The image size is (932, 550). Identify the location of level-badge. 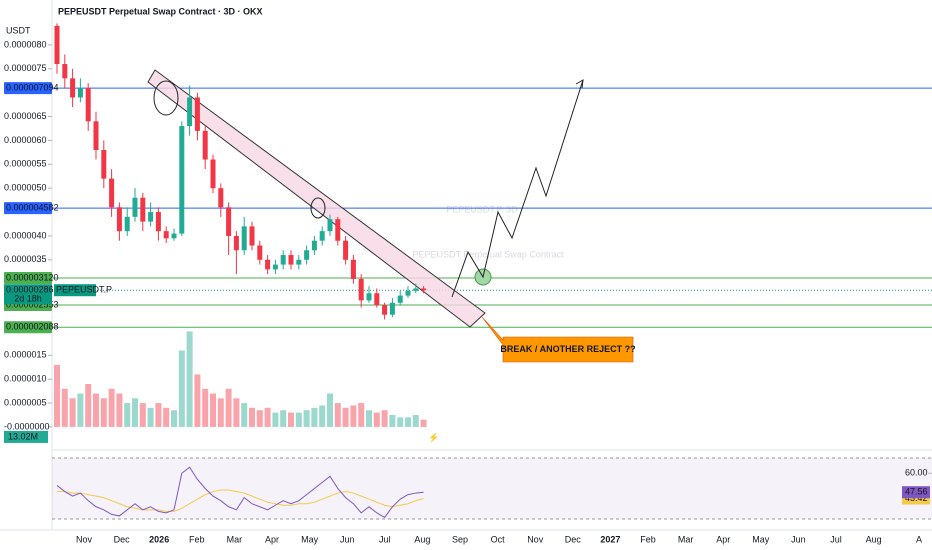
(28, 208).